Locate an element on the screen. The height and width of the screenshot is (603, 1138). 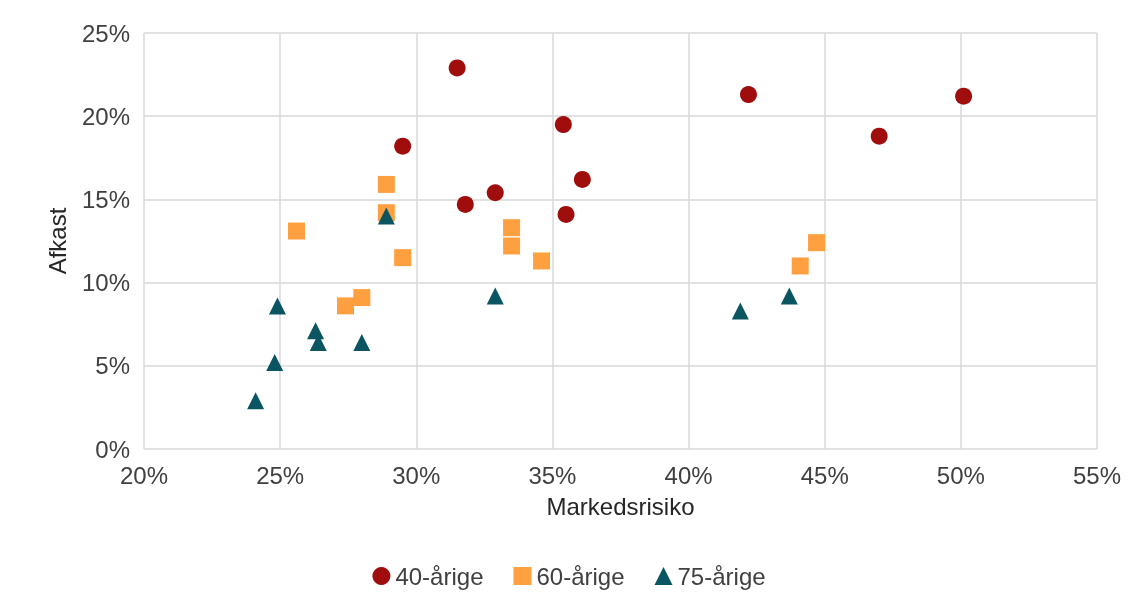
x-tick-label: 30% is located at coordinates (416, 475).